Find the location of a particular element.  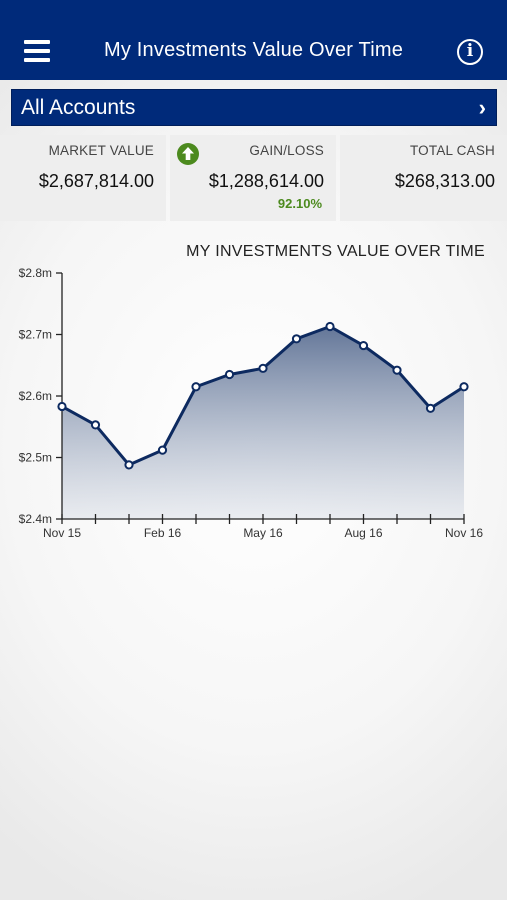

x-tick-label: May 16 is located at coordinates (263, 533).